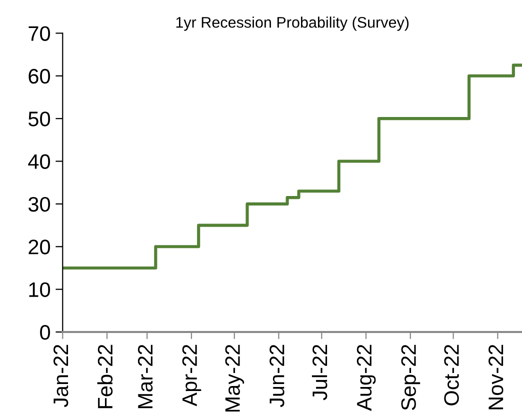  I want to click on x-tick-label: May-22, so click(234, 378).